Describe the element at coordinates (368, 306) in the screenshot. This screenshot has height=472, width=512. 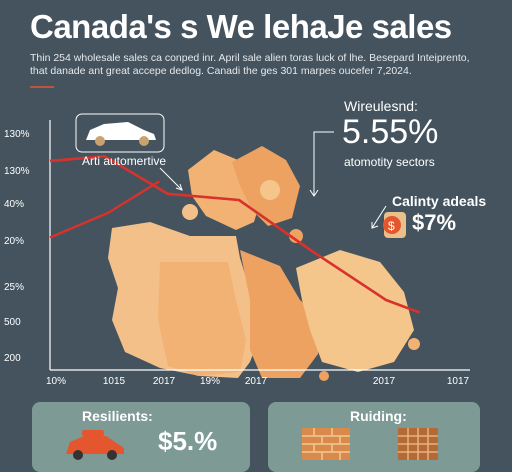
I see `map-region-east` at that location.